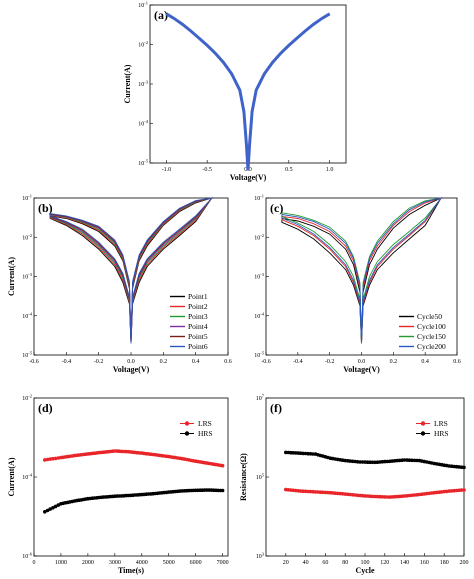  I want to click on panel-label: (d), so click(45, 408).